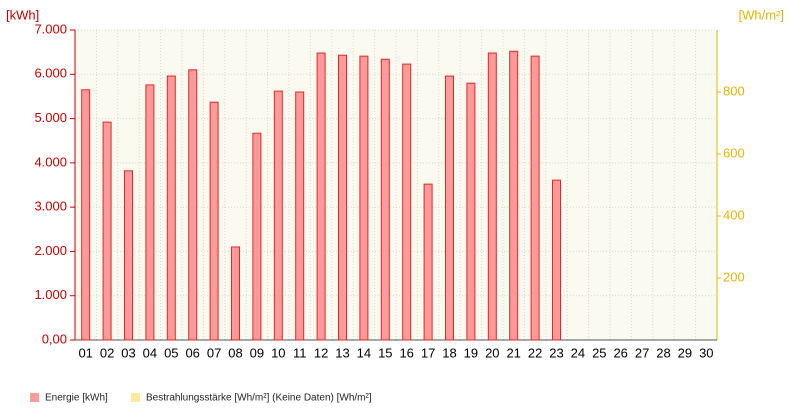  What do you see at coordinates (642, 352) in the screenshot?
I see `x-tick-label: 27` at bounding box center [642, 352].